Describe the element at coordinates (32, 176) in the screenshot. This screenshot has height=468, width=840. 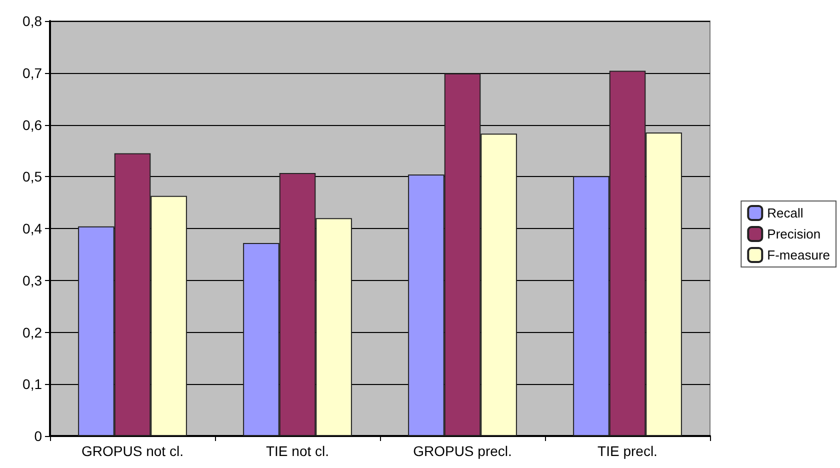
I see `y-tick-label: 0,5` at that location.